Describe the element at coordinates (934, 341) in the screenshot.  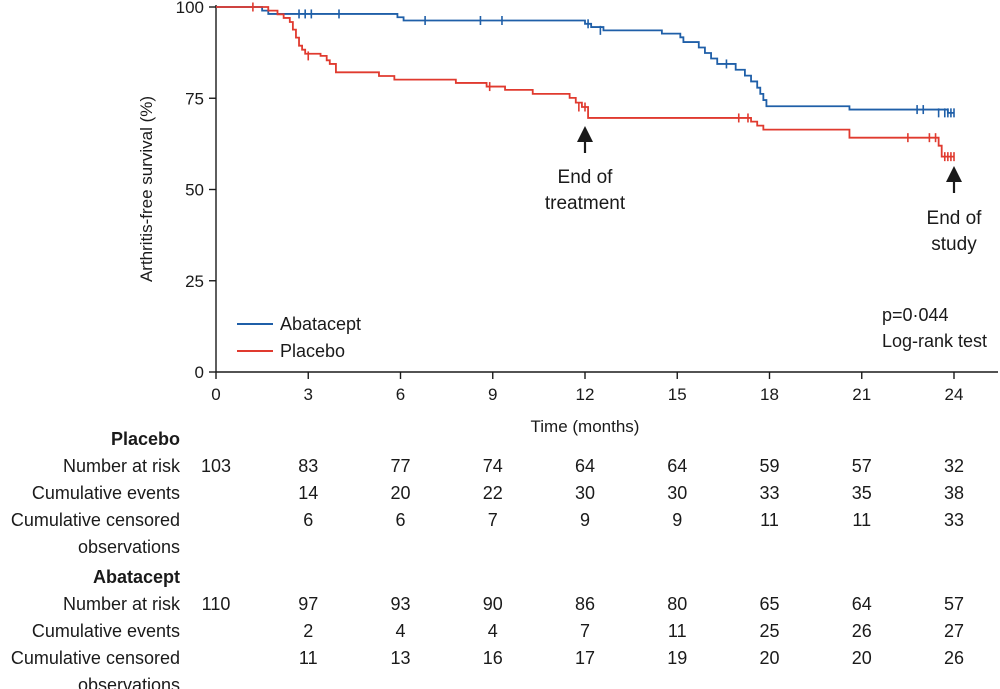
I see `test-name: Log-rank test` at that location.